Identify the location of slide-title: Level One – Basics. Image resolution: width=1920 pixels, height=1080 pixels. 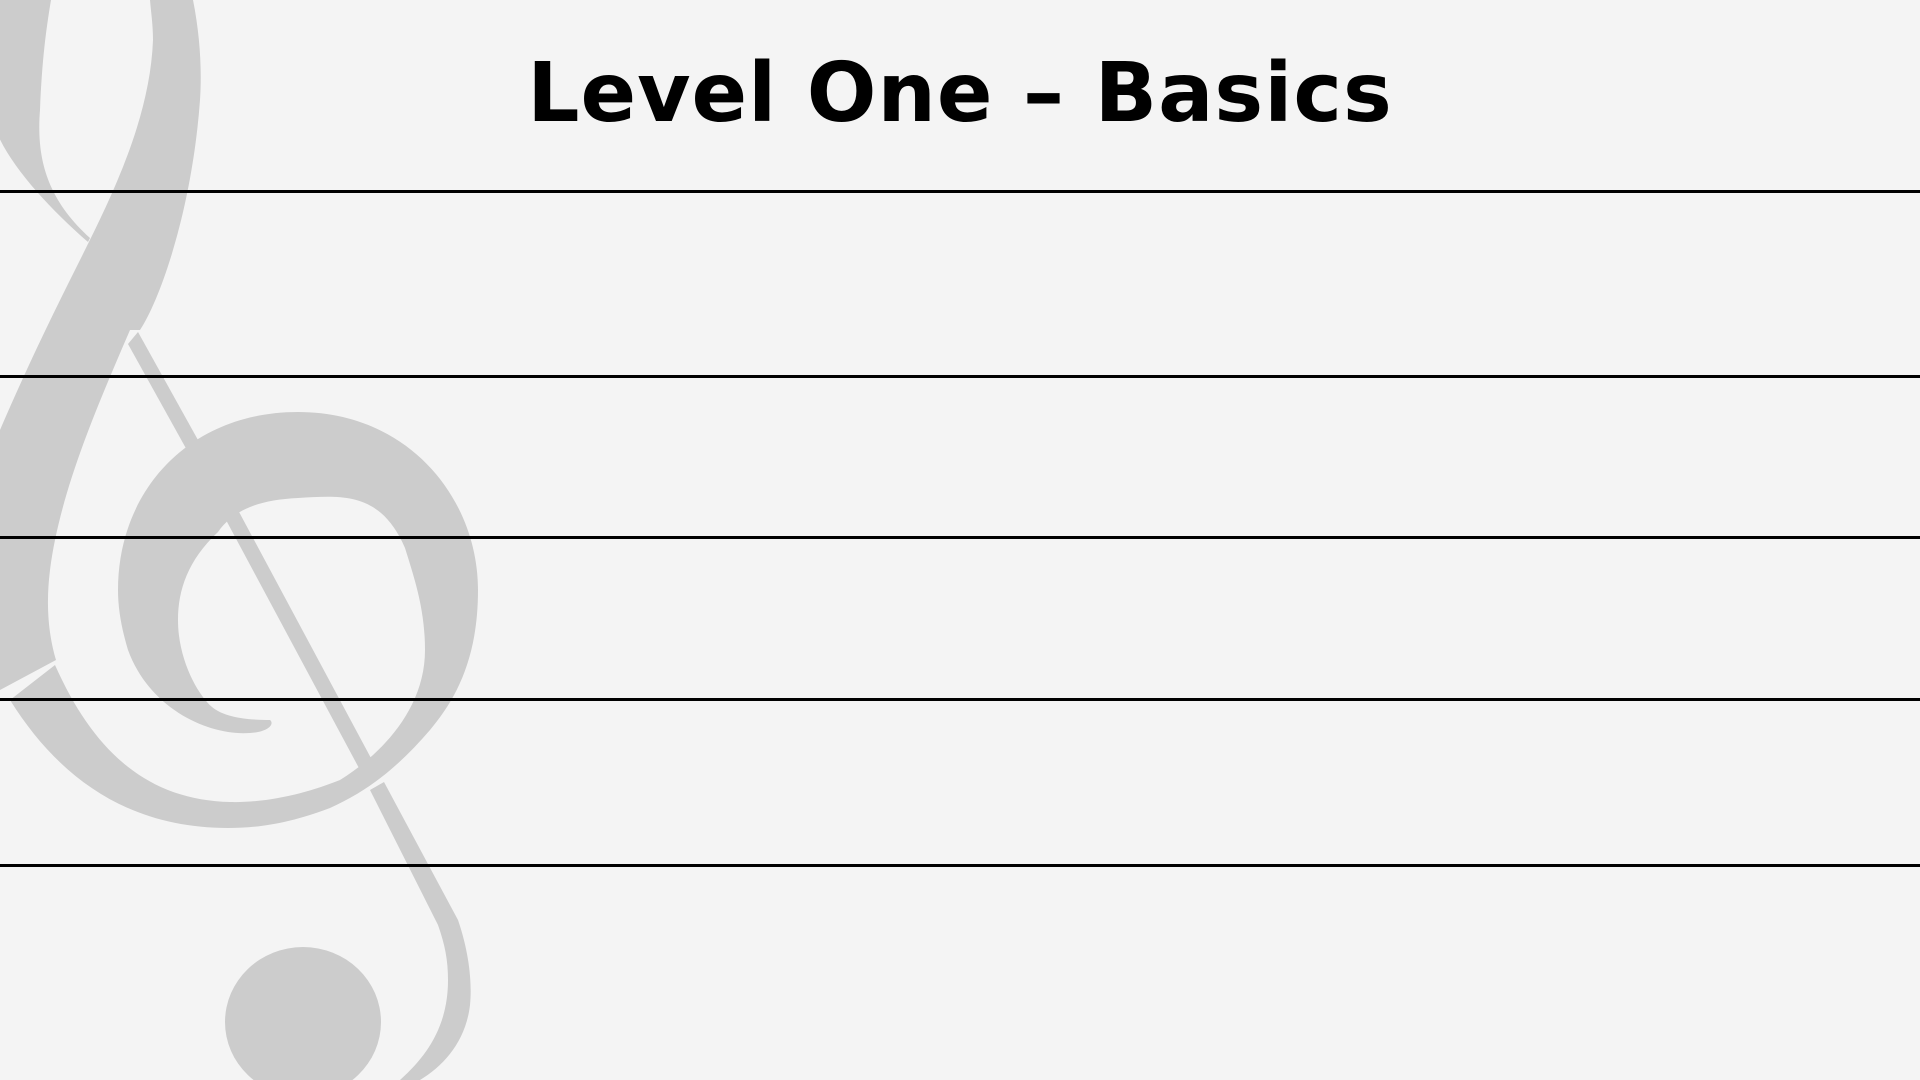
(960, 93).